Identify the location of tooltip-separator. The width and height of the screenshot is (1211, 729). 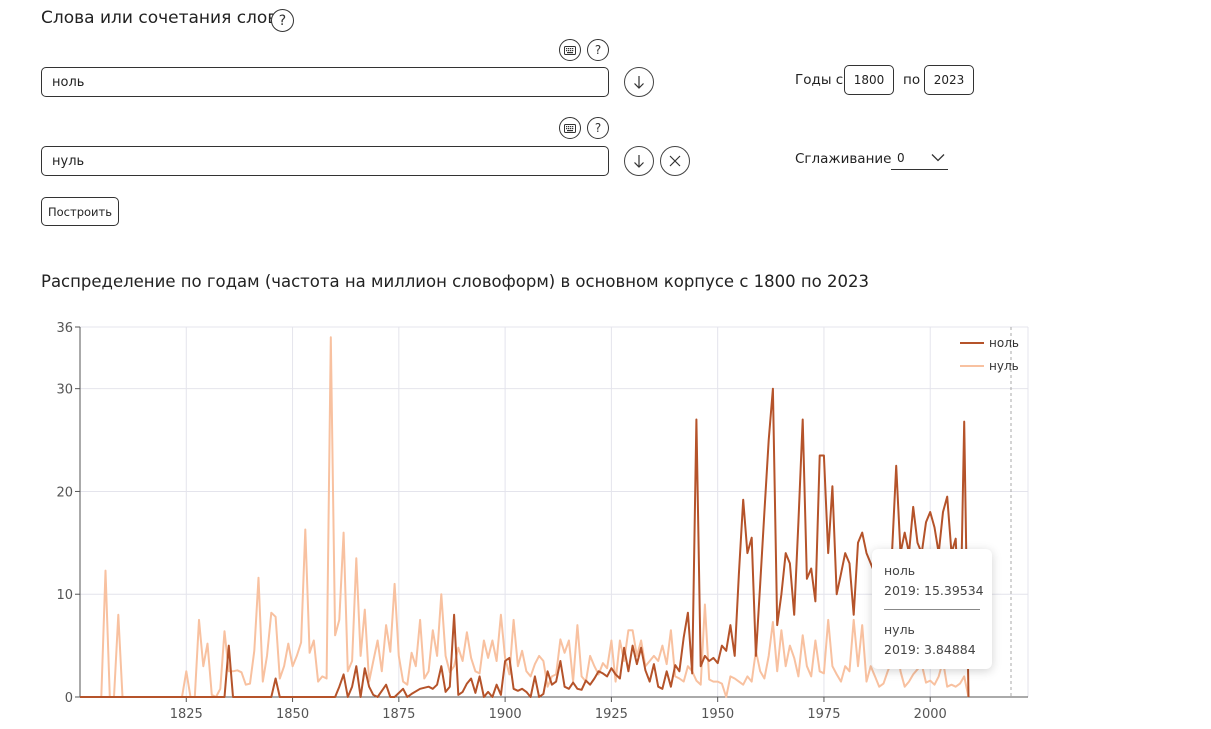
(932, 609).